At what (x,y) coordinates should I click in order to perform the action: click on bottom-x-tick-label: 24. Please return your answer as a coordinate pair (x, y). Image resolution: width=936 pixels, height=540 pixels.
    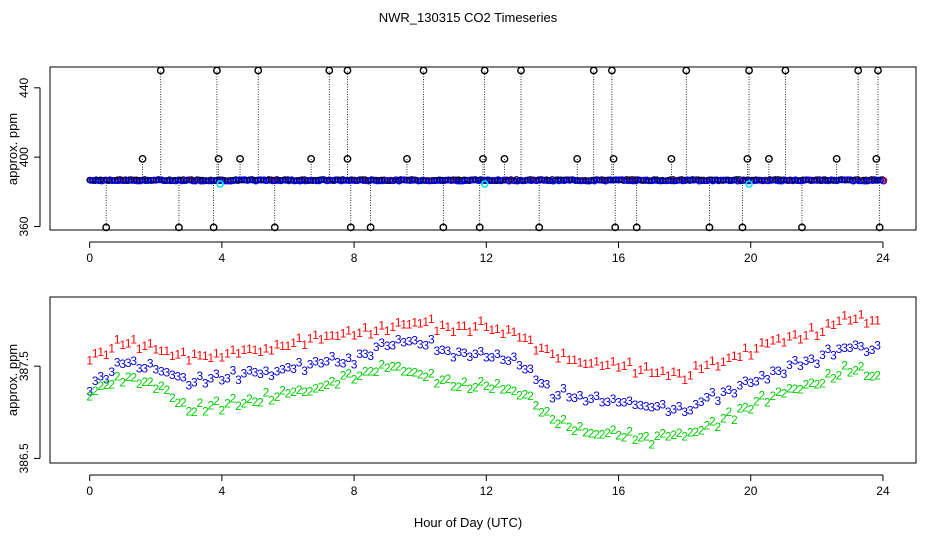
    Looking at the image, I should click on (883, 491).